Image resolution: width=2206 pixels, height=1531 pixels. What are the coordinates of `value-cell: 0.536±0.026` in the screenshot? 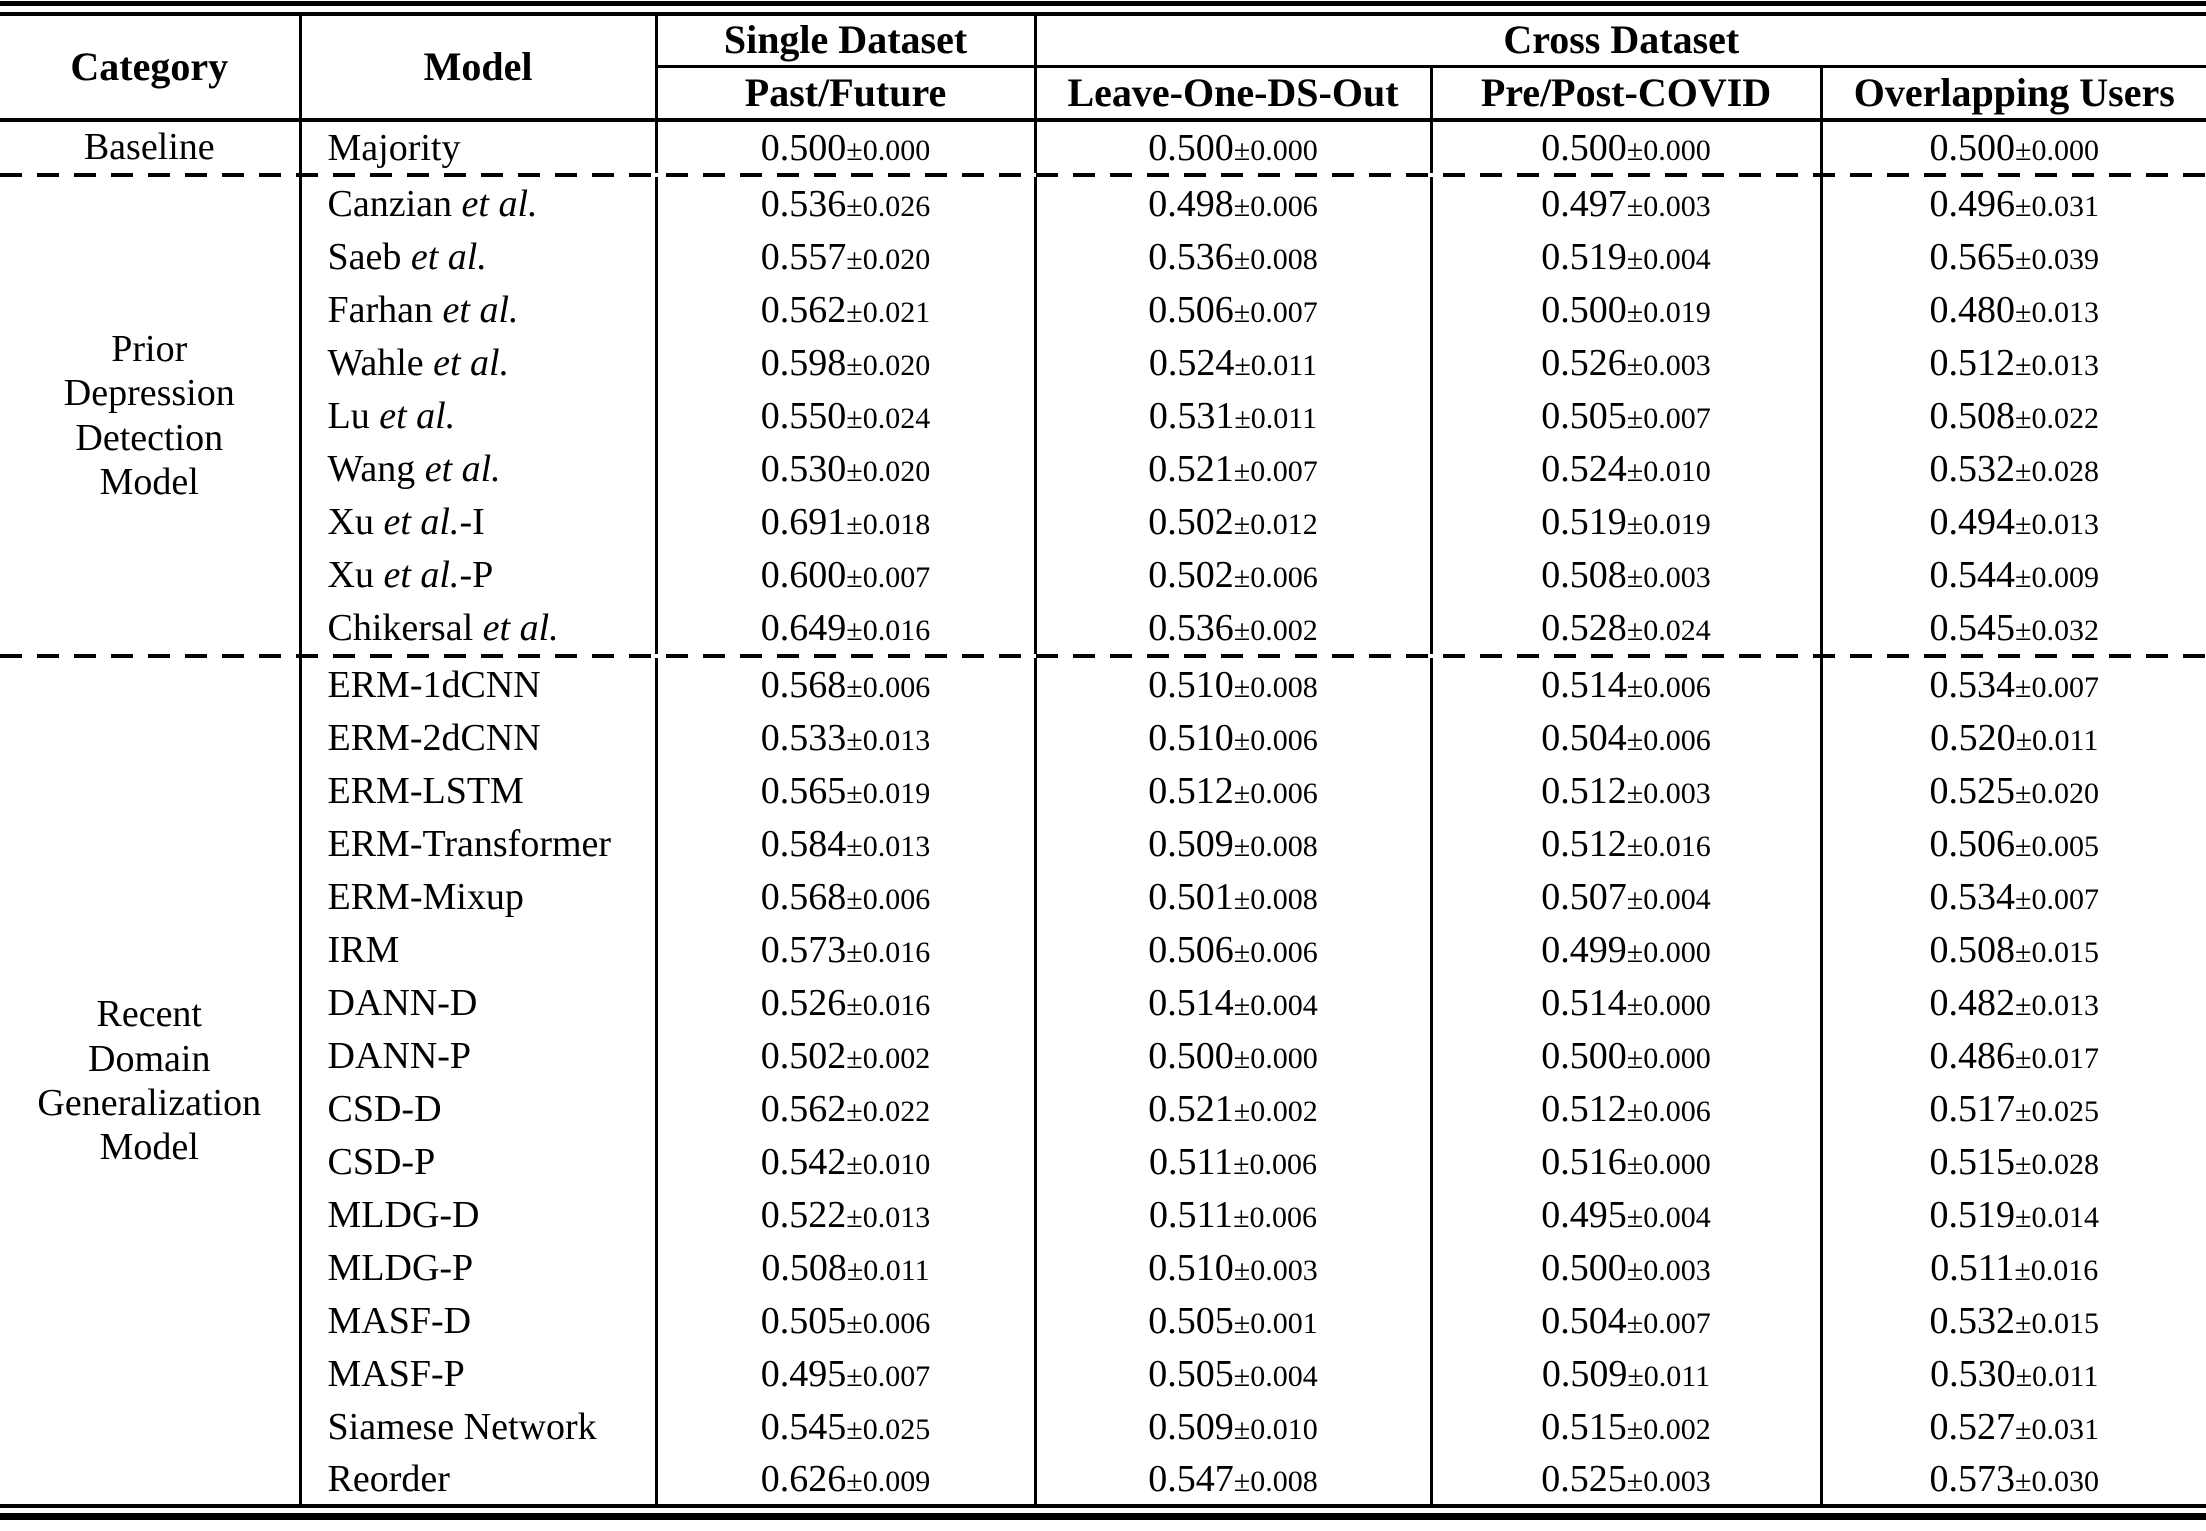 It's located at (844, 203).